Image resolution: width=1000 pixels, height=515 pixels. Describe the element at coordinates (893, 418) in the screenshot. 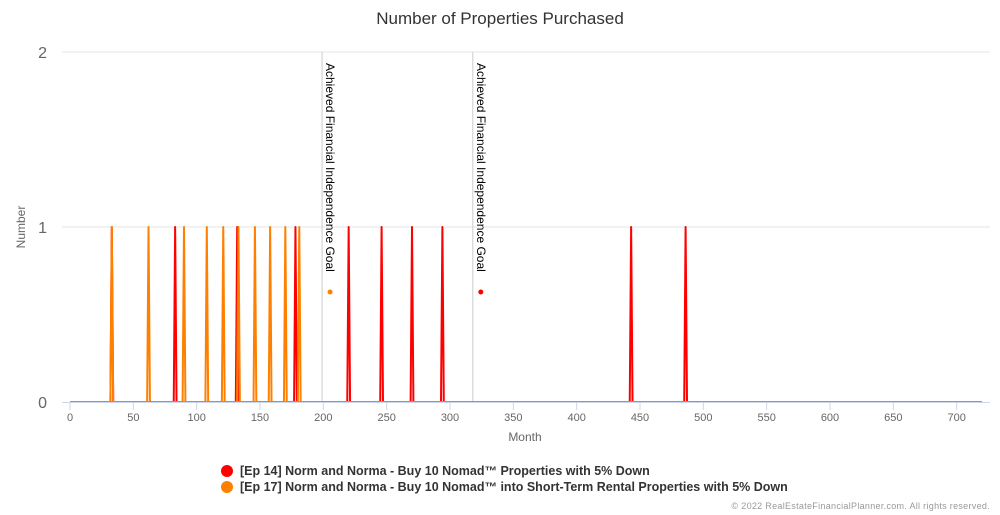

I see `x-tick-label-650: 650` at that location.